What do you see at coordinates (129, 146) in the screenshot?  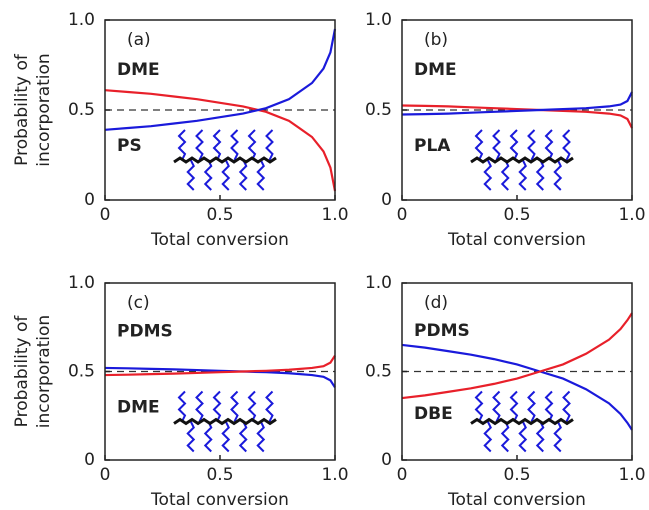 I see `legend-label: PS` at bounding box center [129, 146].